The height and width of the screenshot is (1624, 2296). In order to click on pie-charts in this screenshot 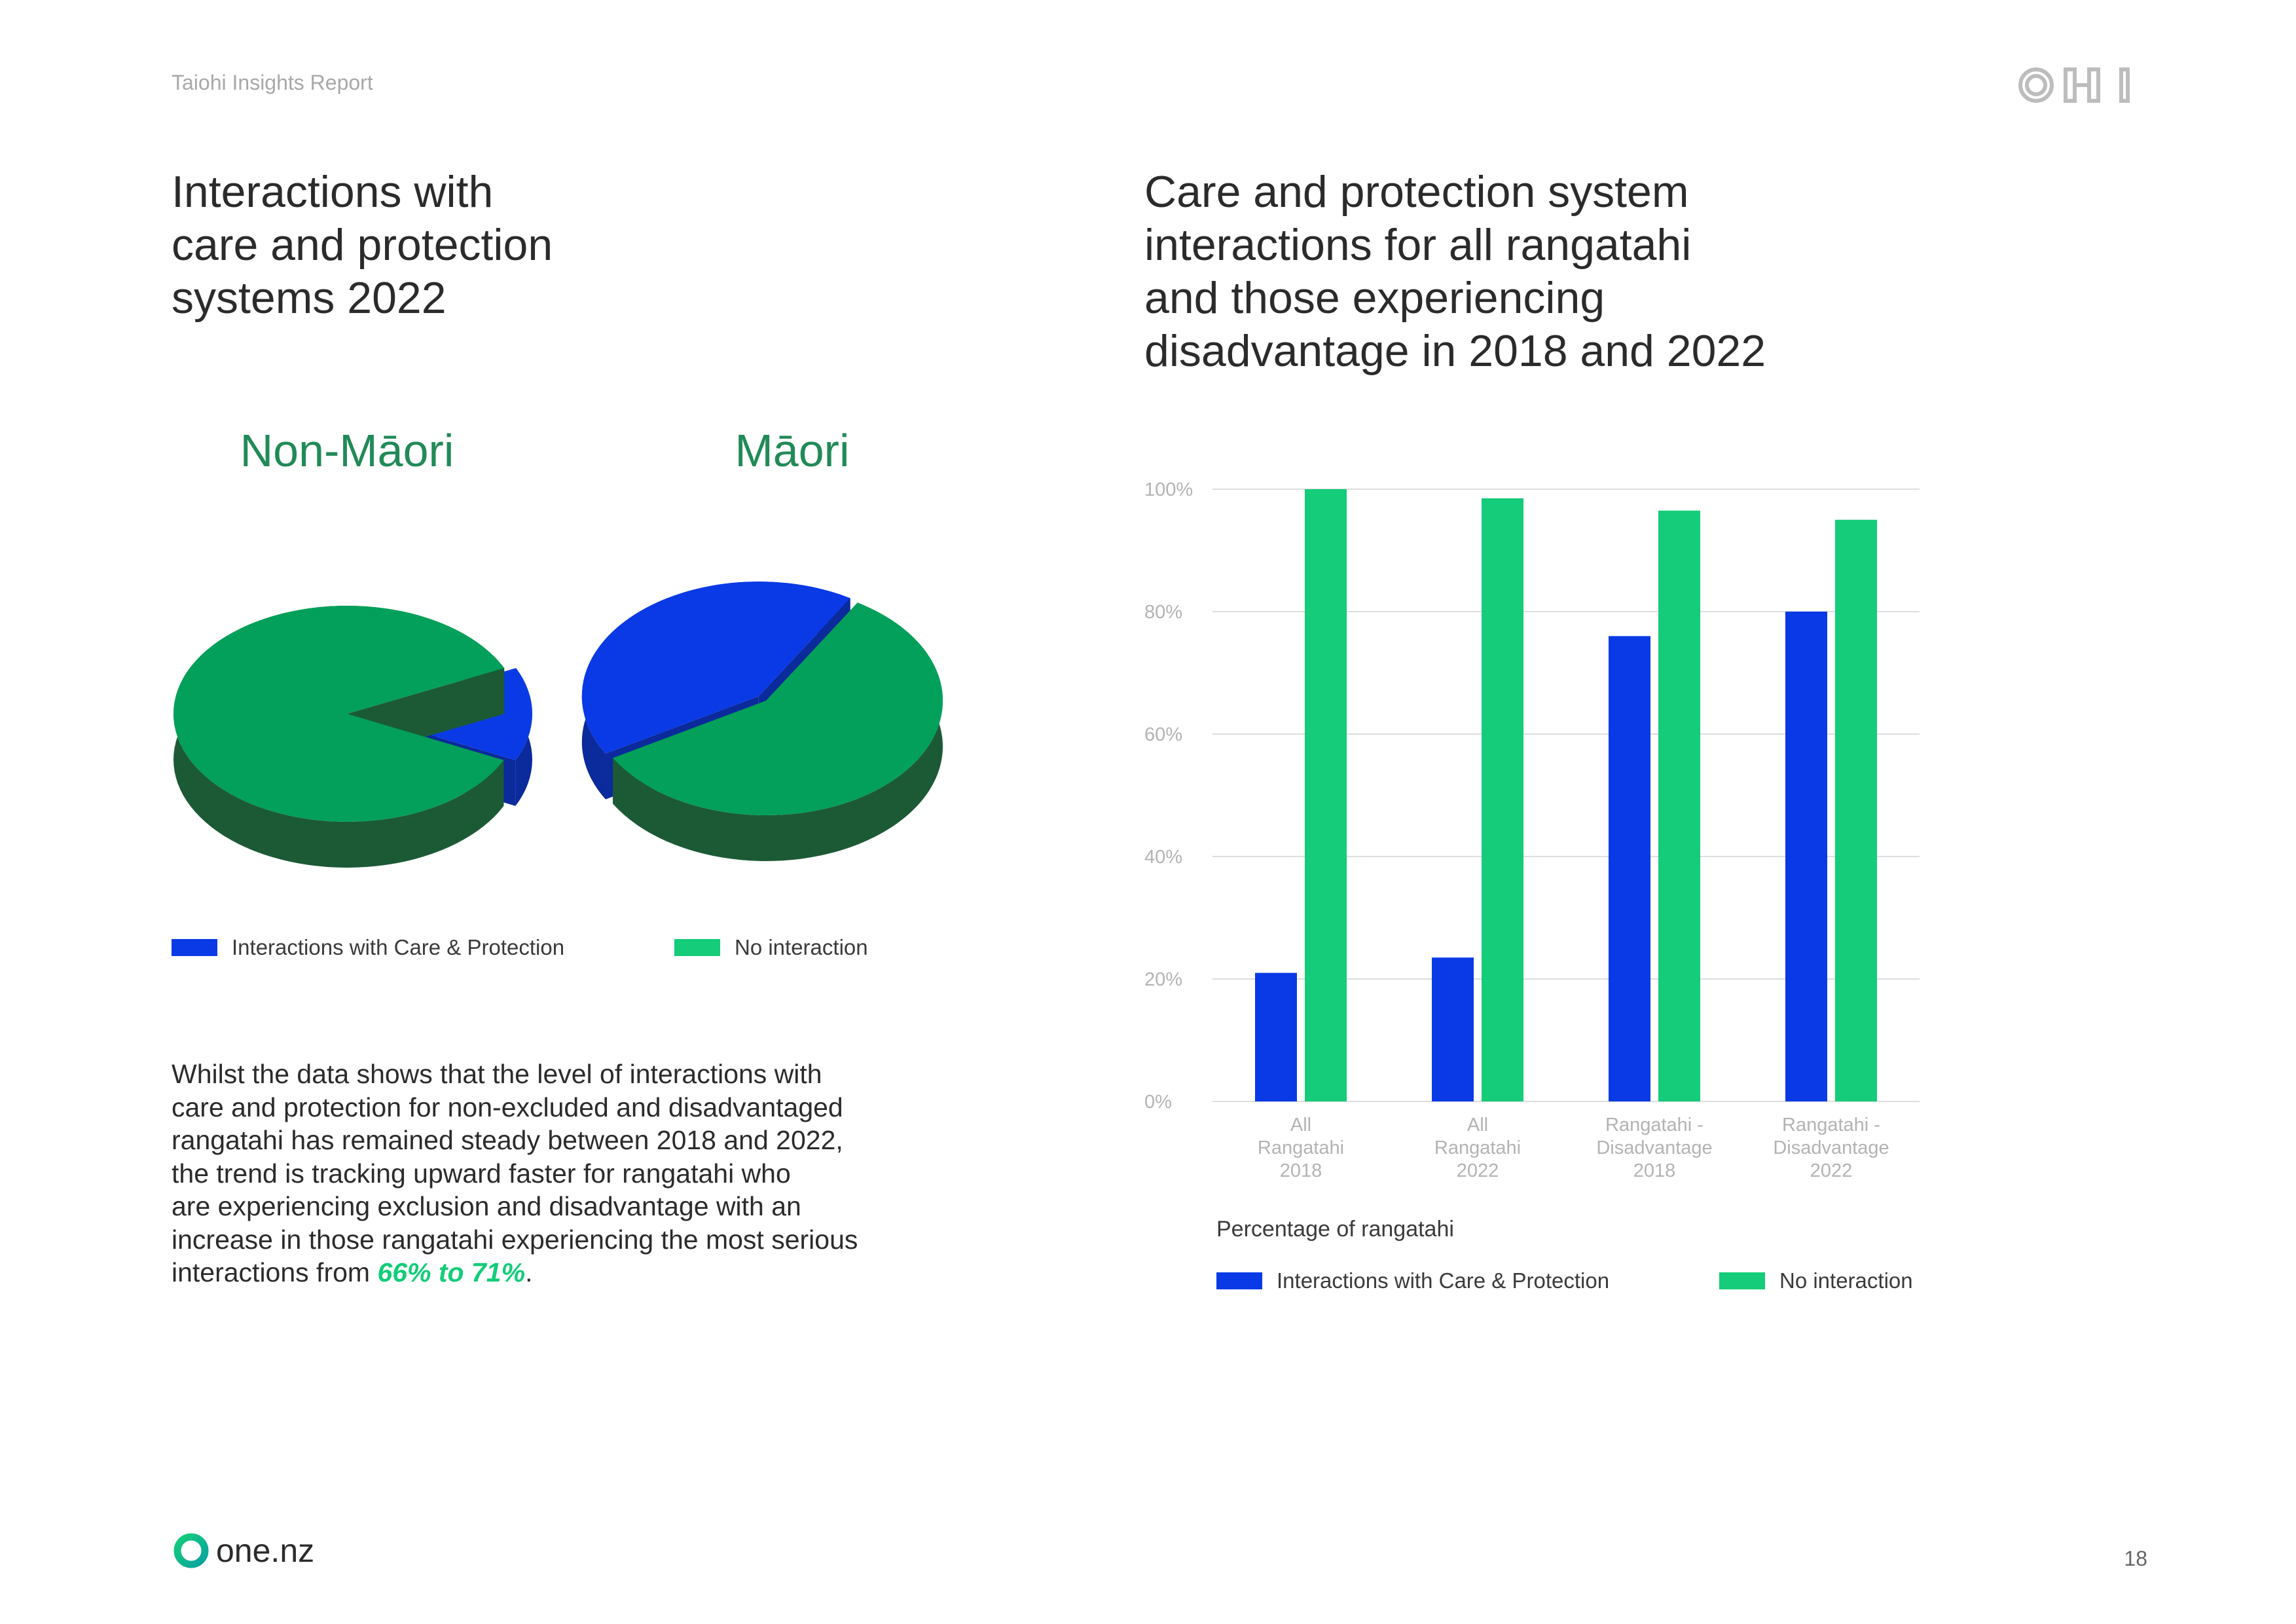, I will do `click(558, 724)`.